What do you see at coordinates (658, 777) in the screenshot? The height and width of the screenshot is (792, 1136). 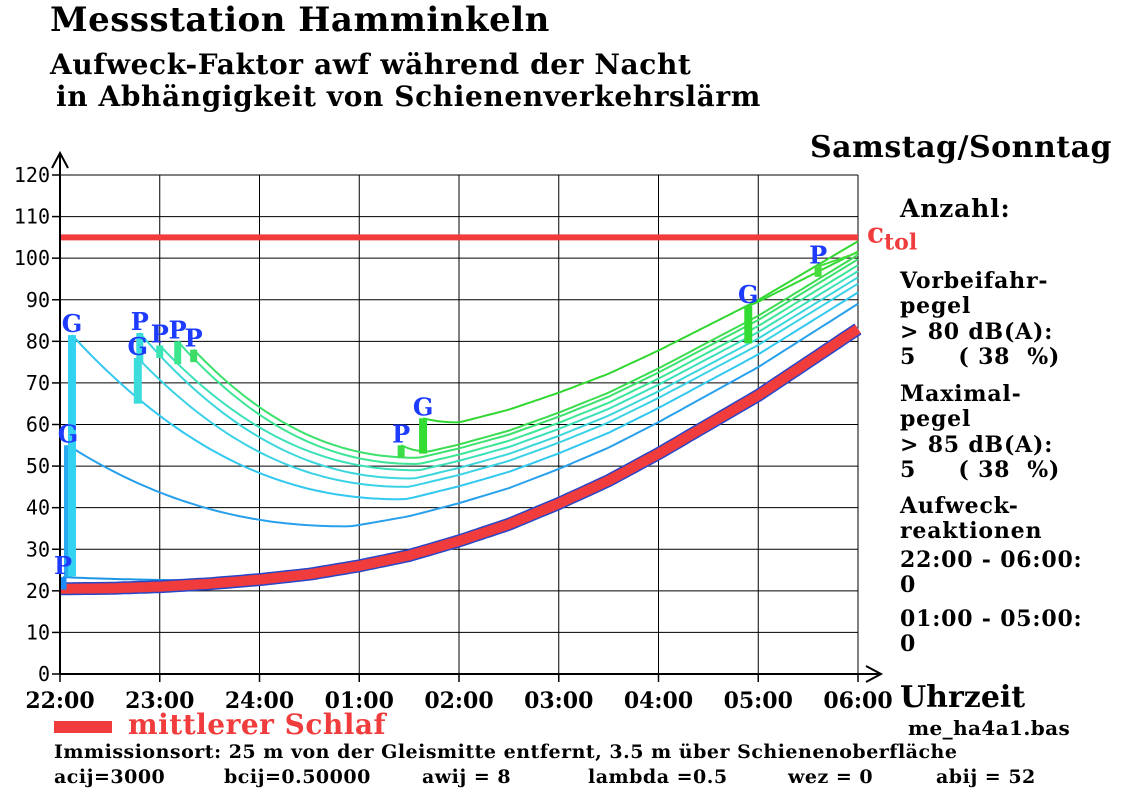 I see `param-lambda: lambda =0.5` at bounding box center [658, 777].